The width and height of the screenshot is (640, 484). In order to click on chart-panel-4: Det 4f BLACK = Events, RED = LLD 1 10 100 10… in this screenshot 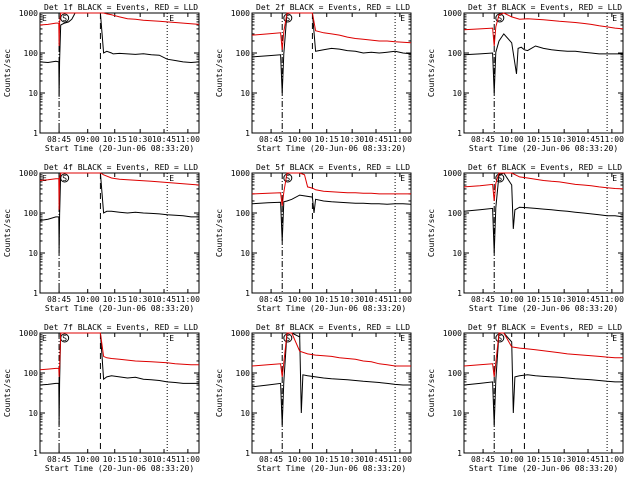, I will do `click(101, 238)`.